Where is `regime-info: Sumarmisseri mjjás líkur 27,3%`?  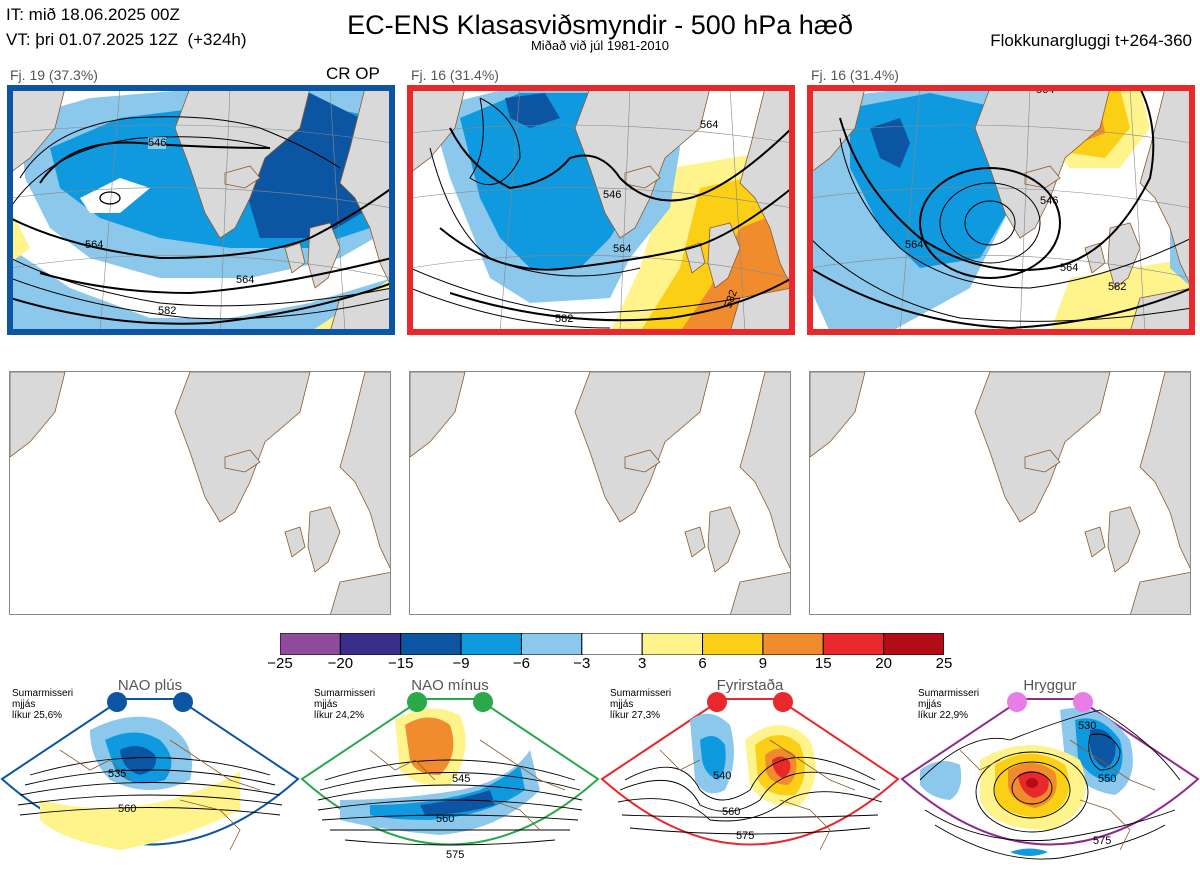
regime-info: Sumarmisseri mjjás líkur 27,3% is located at coordinates (641, 704).